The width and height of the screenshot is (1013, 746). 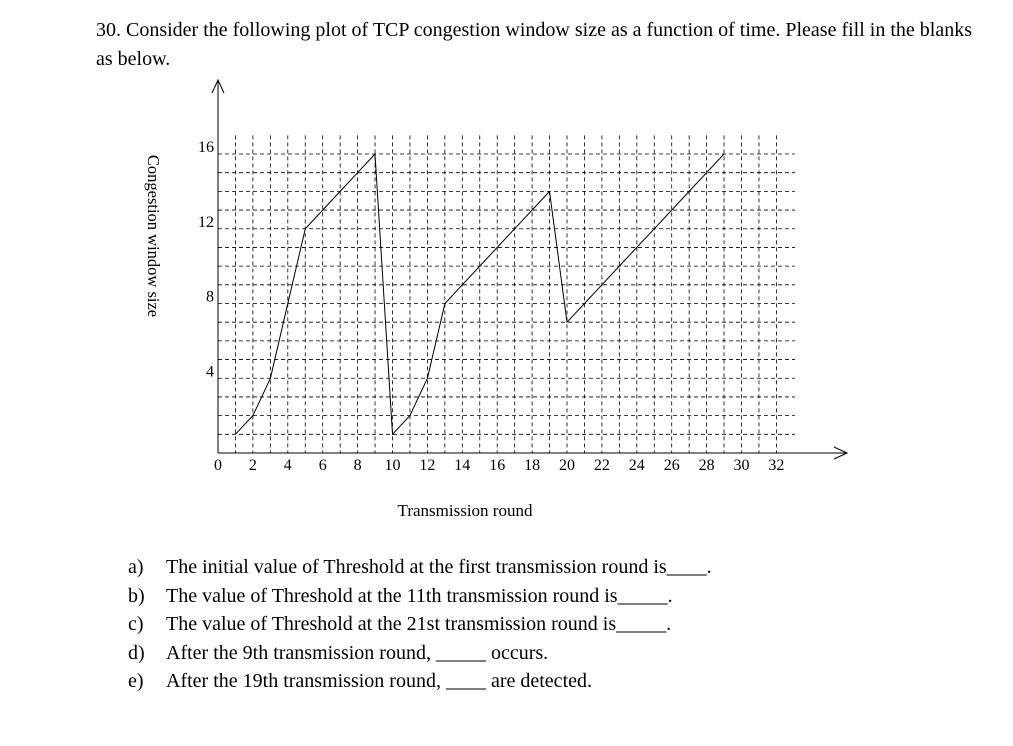 What do you see at coordinates (637, 465) in the screenshot?
I see `x-tick-label: 24` at bounding box center [637, 465].